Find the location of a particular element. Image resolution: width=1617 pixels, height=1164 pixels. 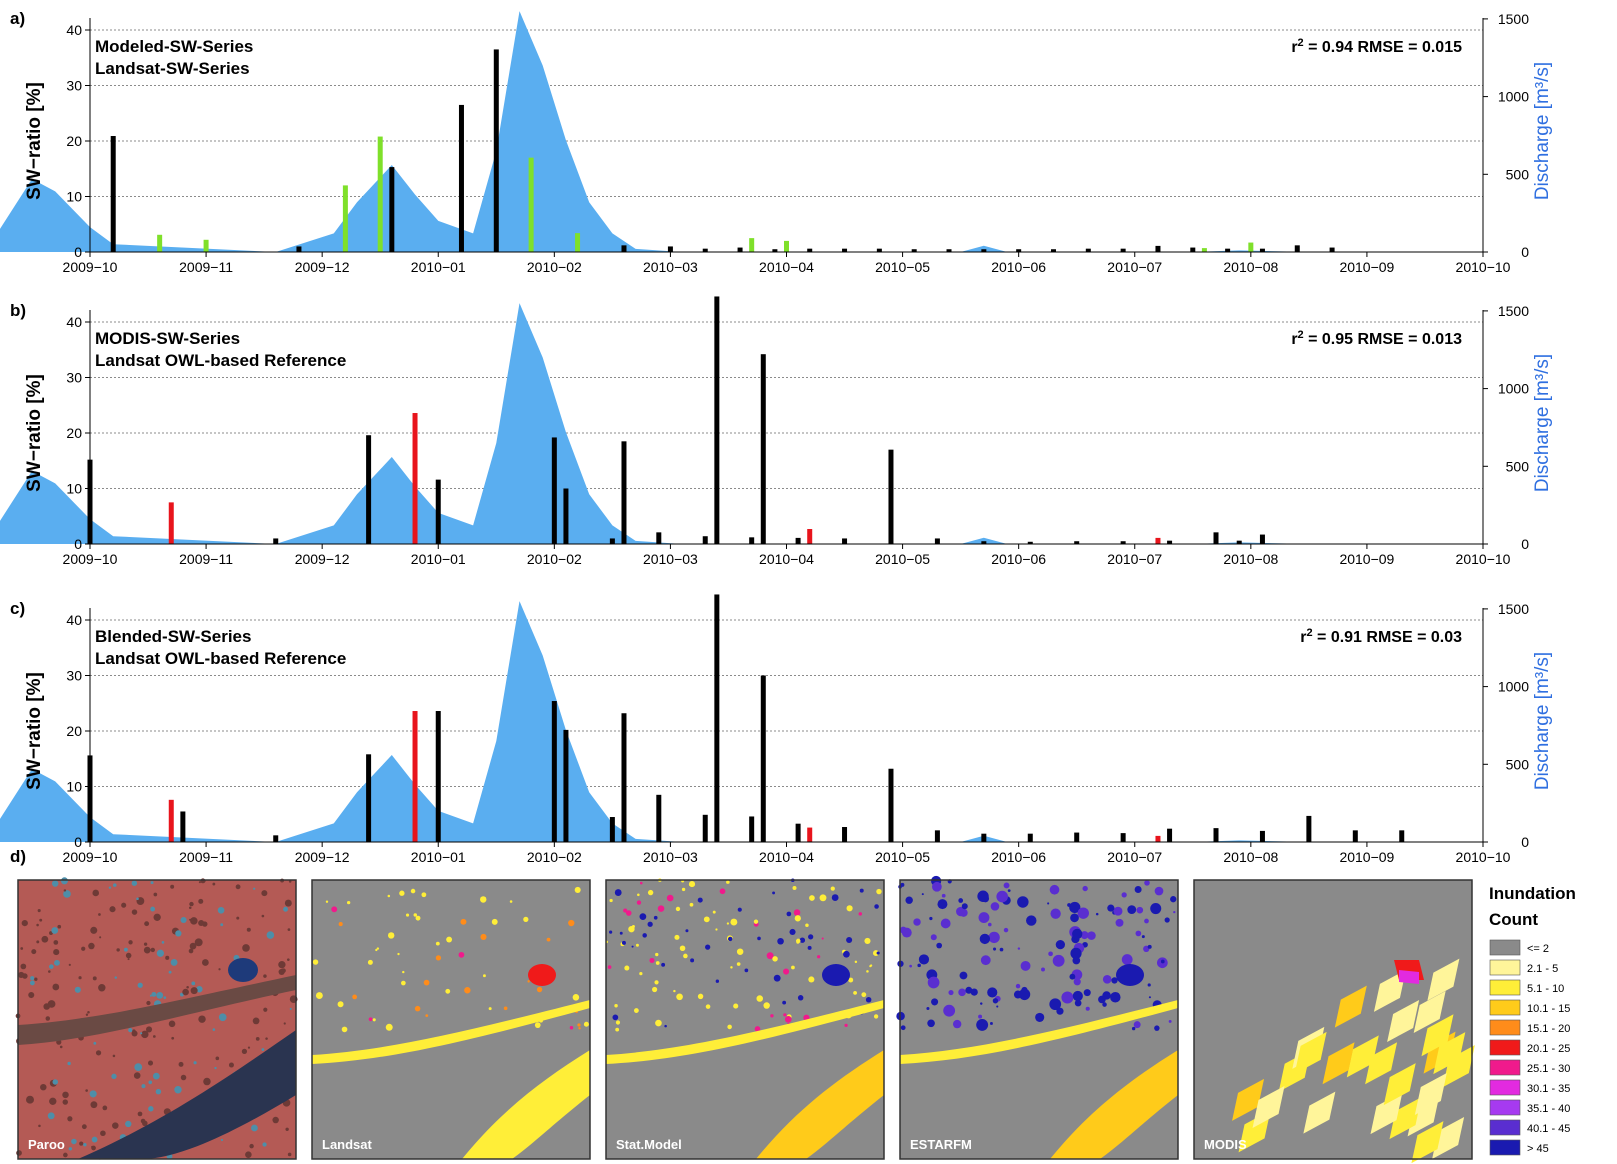

x-tick-label: 2009−10 is located at coordinates (90, 857).